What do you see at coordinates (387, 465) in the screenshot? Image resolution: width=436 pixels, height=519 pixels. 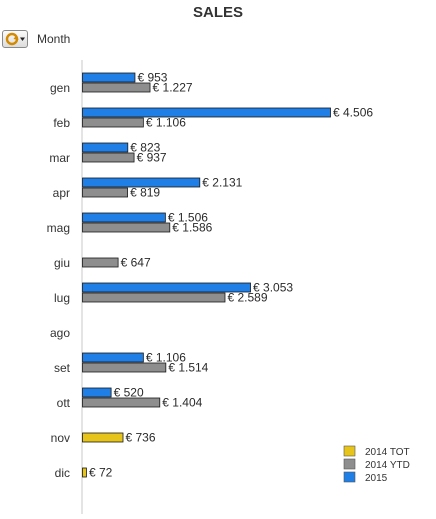 I see `legend-label: 2014 YTD` at bounding box center [387, 465].